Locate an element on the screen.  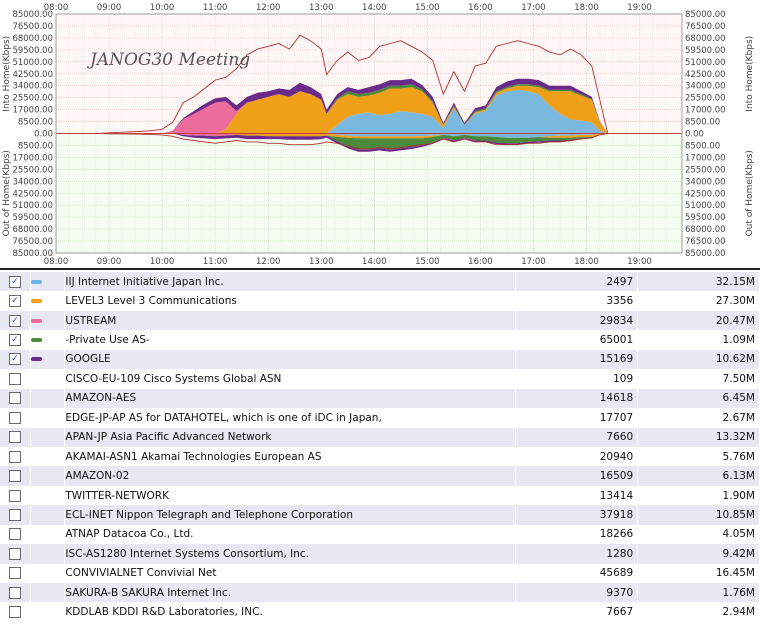
as-traffic: 7.50M is located at coordinates (698, 379).